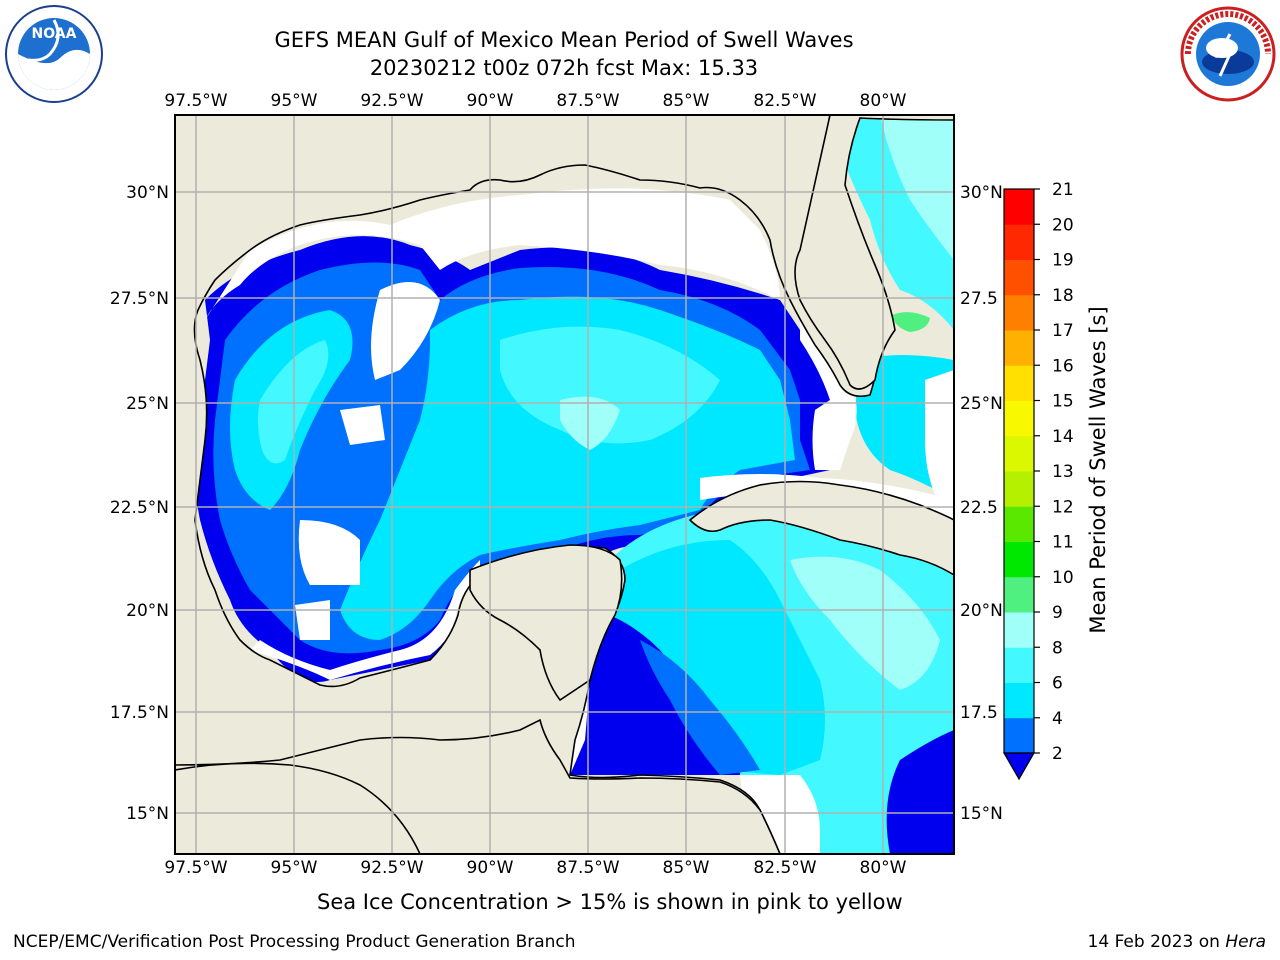 The image size is (1280, 960). What do you see at coordinates (54, 34) in the screenshot?
I see `svg-text: NOAA` at bounding box center [54, 34].